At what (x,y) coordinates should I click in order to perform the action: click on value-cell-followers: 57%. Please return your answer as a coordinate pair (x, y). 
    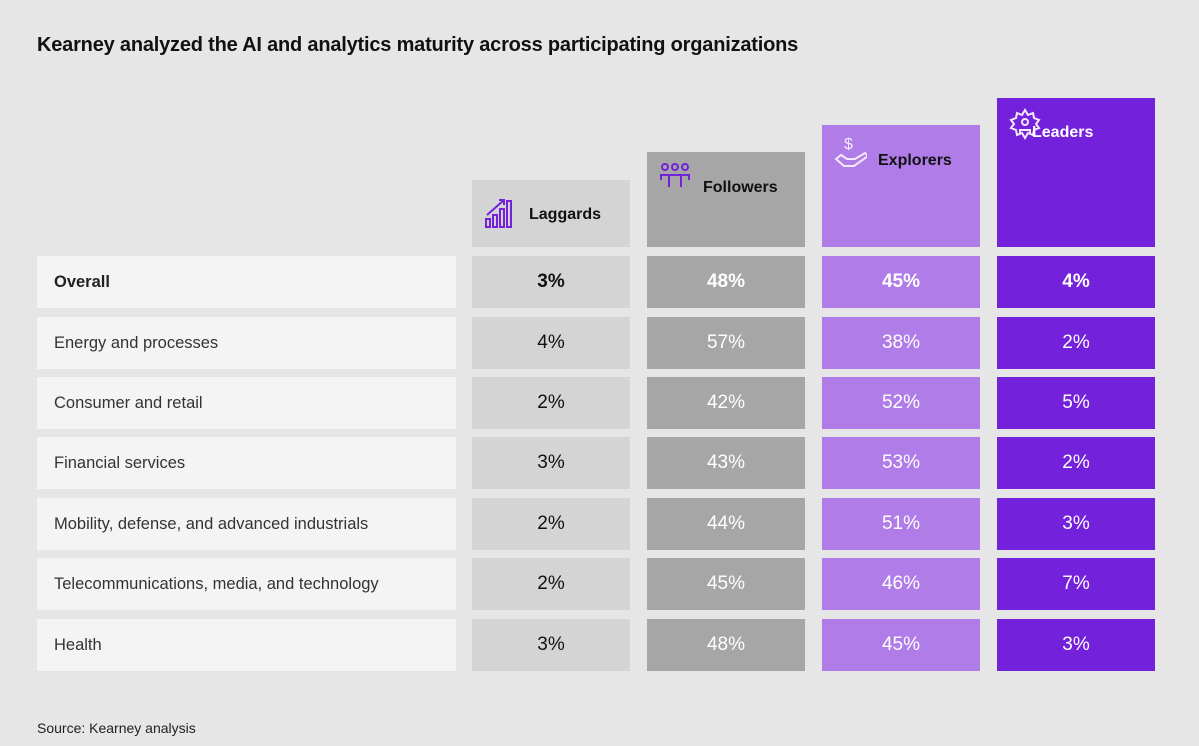
    Looking at the image, I should click on (726, 343).